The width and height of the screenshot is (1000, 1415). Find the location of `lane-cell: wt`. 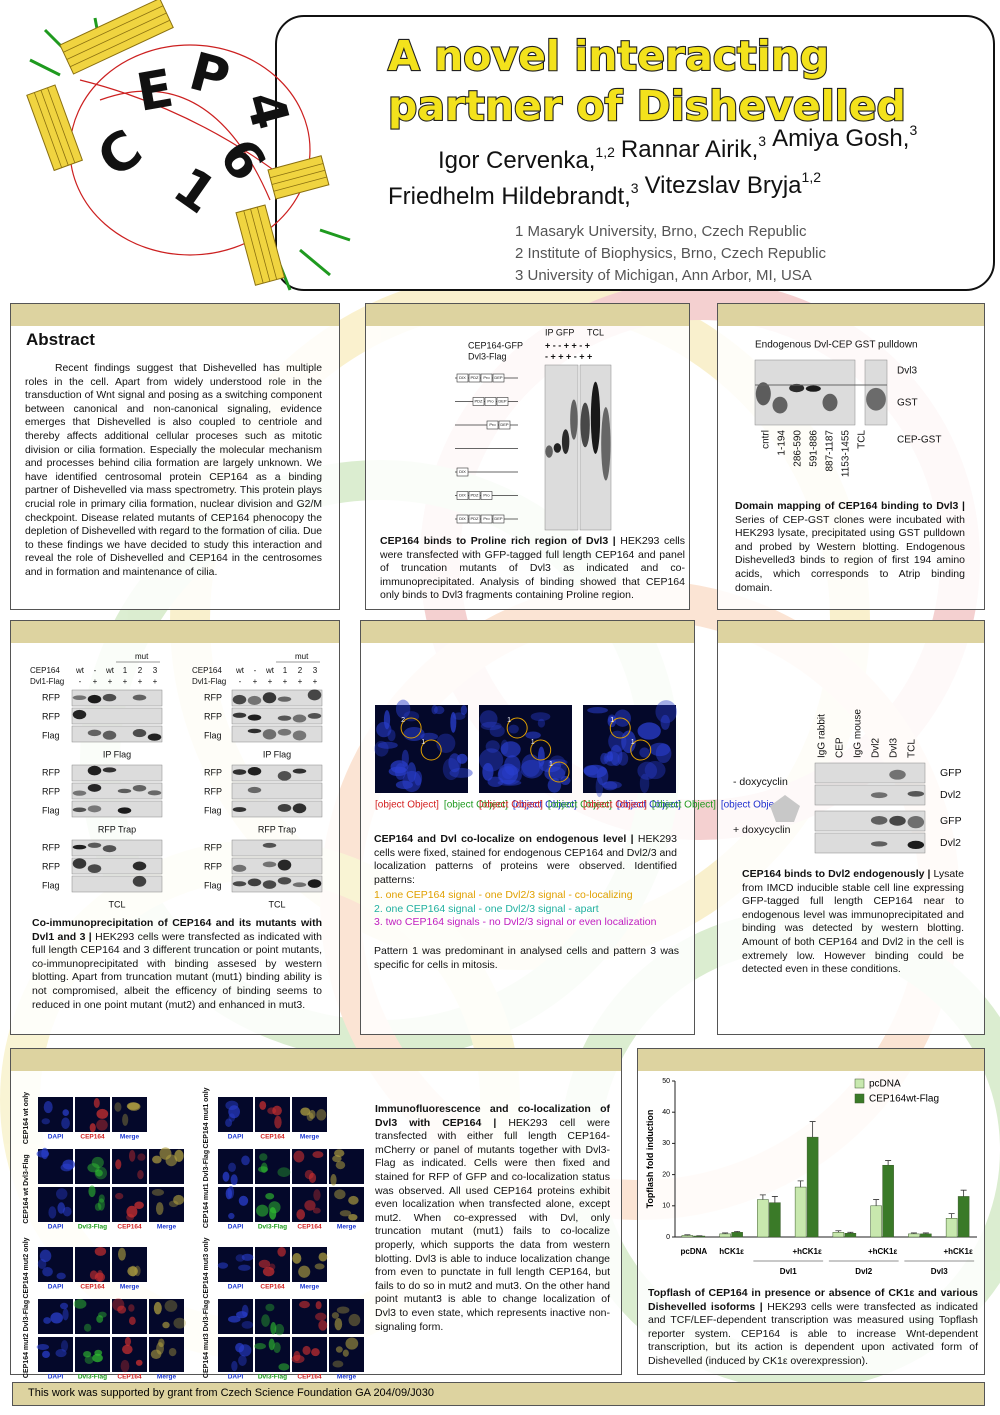

lane-cell: wt is located at coordinates (240, 670).